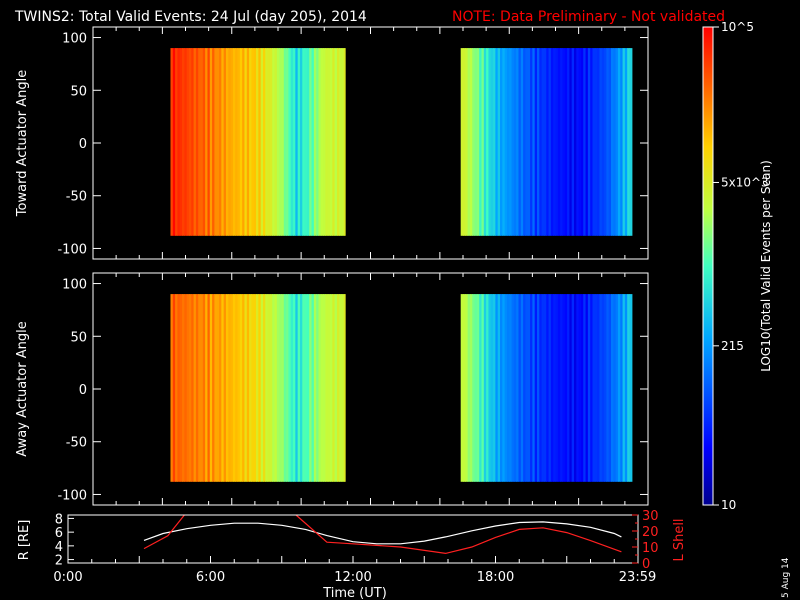  Describe the element at coordinates (59, 547) in the screenshot. I see `r-tick-label: 4` at that location.